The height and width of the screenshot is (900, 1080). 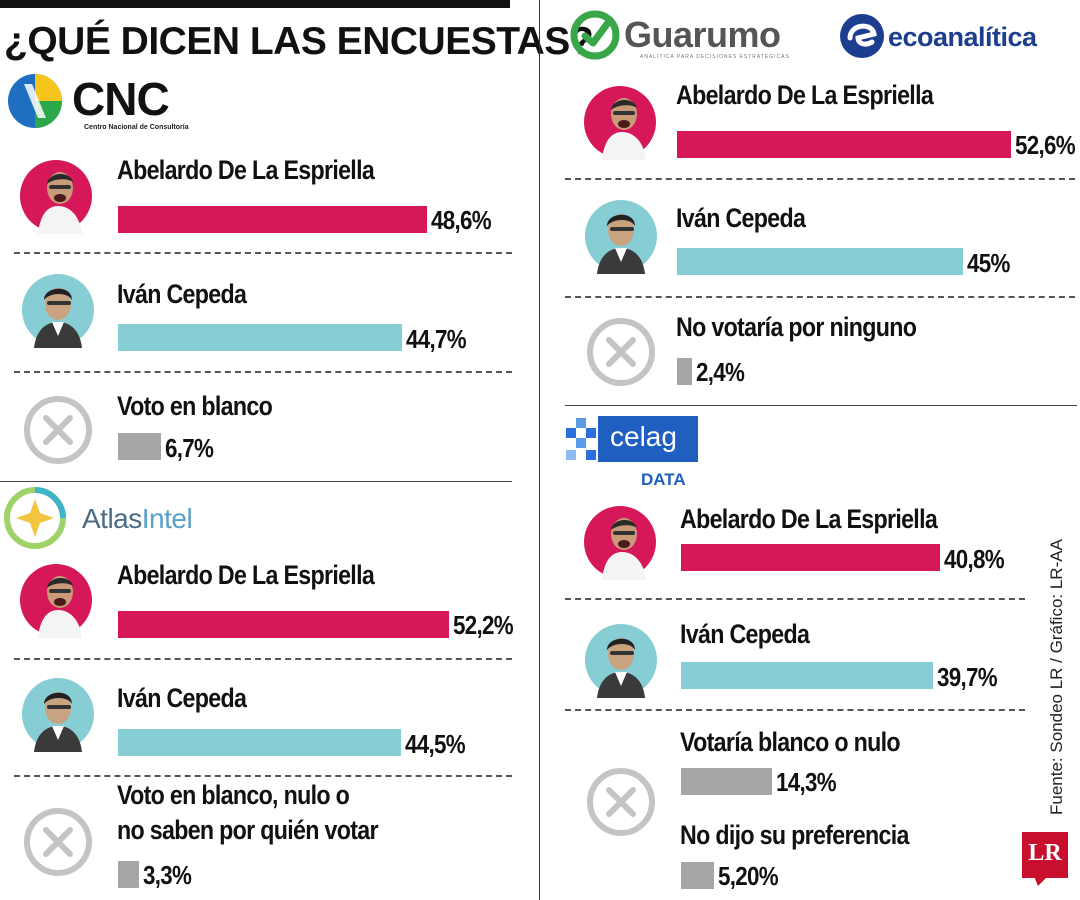 I want to click on guarumo-value-cepeda: 45%, so click(x=988, y=263).